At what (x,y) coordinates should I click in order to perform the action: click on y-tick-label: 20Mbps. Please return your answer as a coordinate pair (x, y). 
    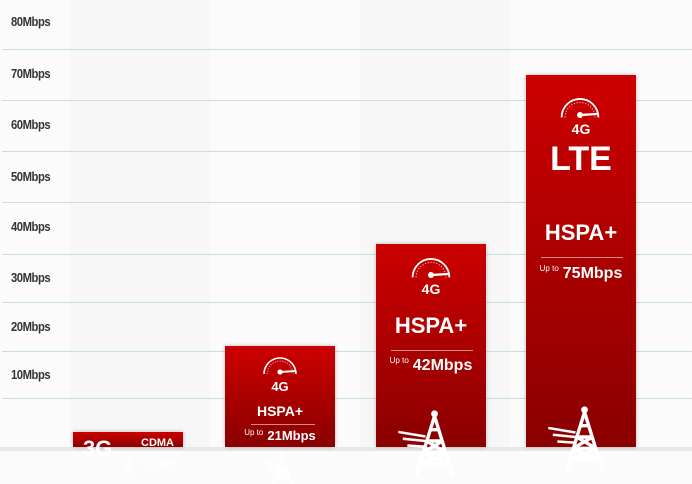
    Looking at the image, I should click on (31, 327).